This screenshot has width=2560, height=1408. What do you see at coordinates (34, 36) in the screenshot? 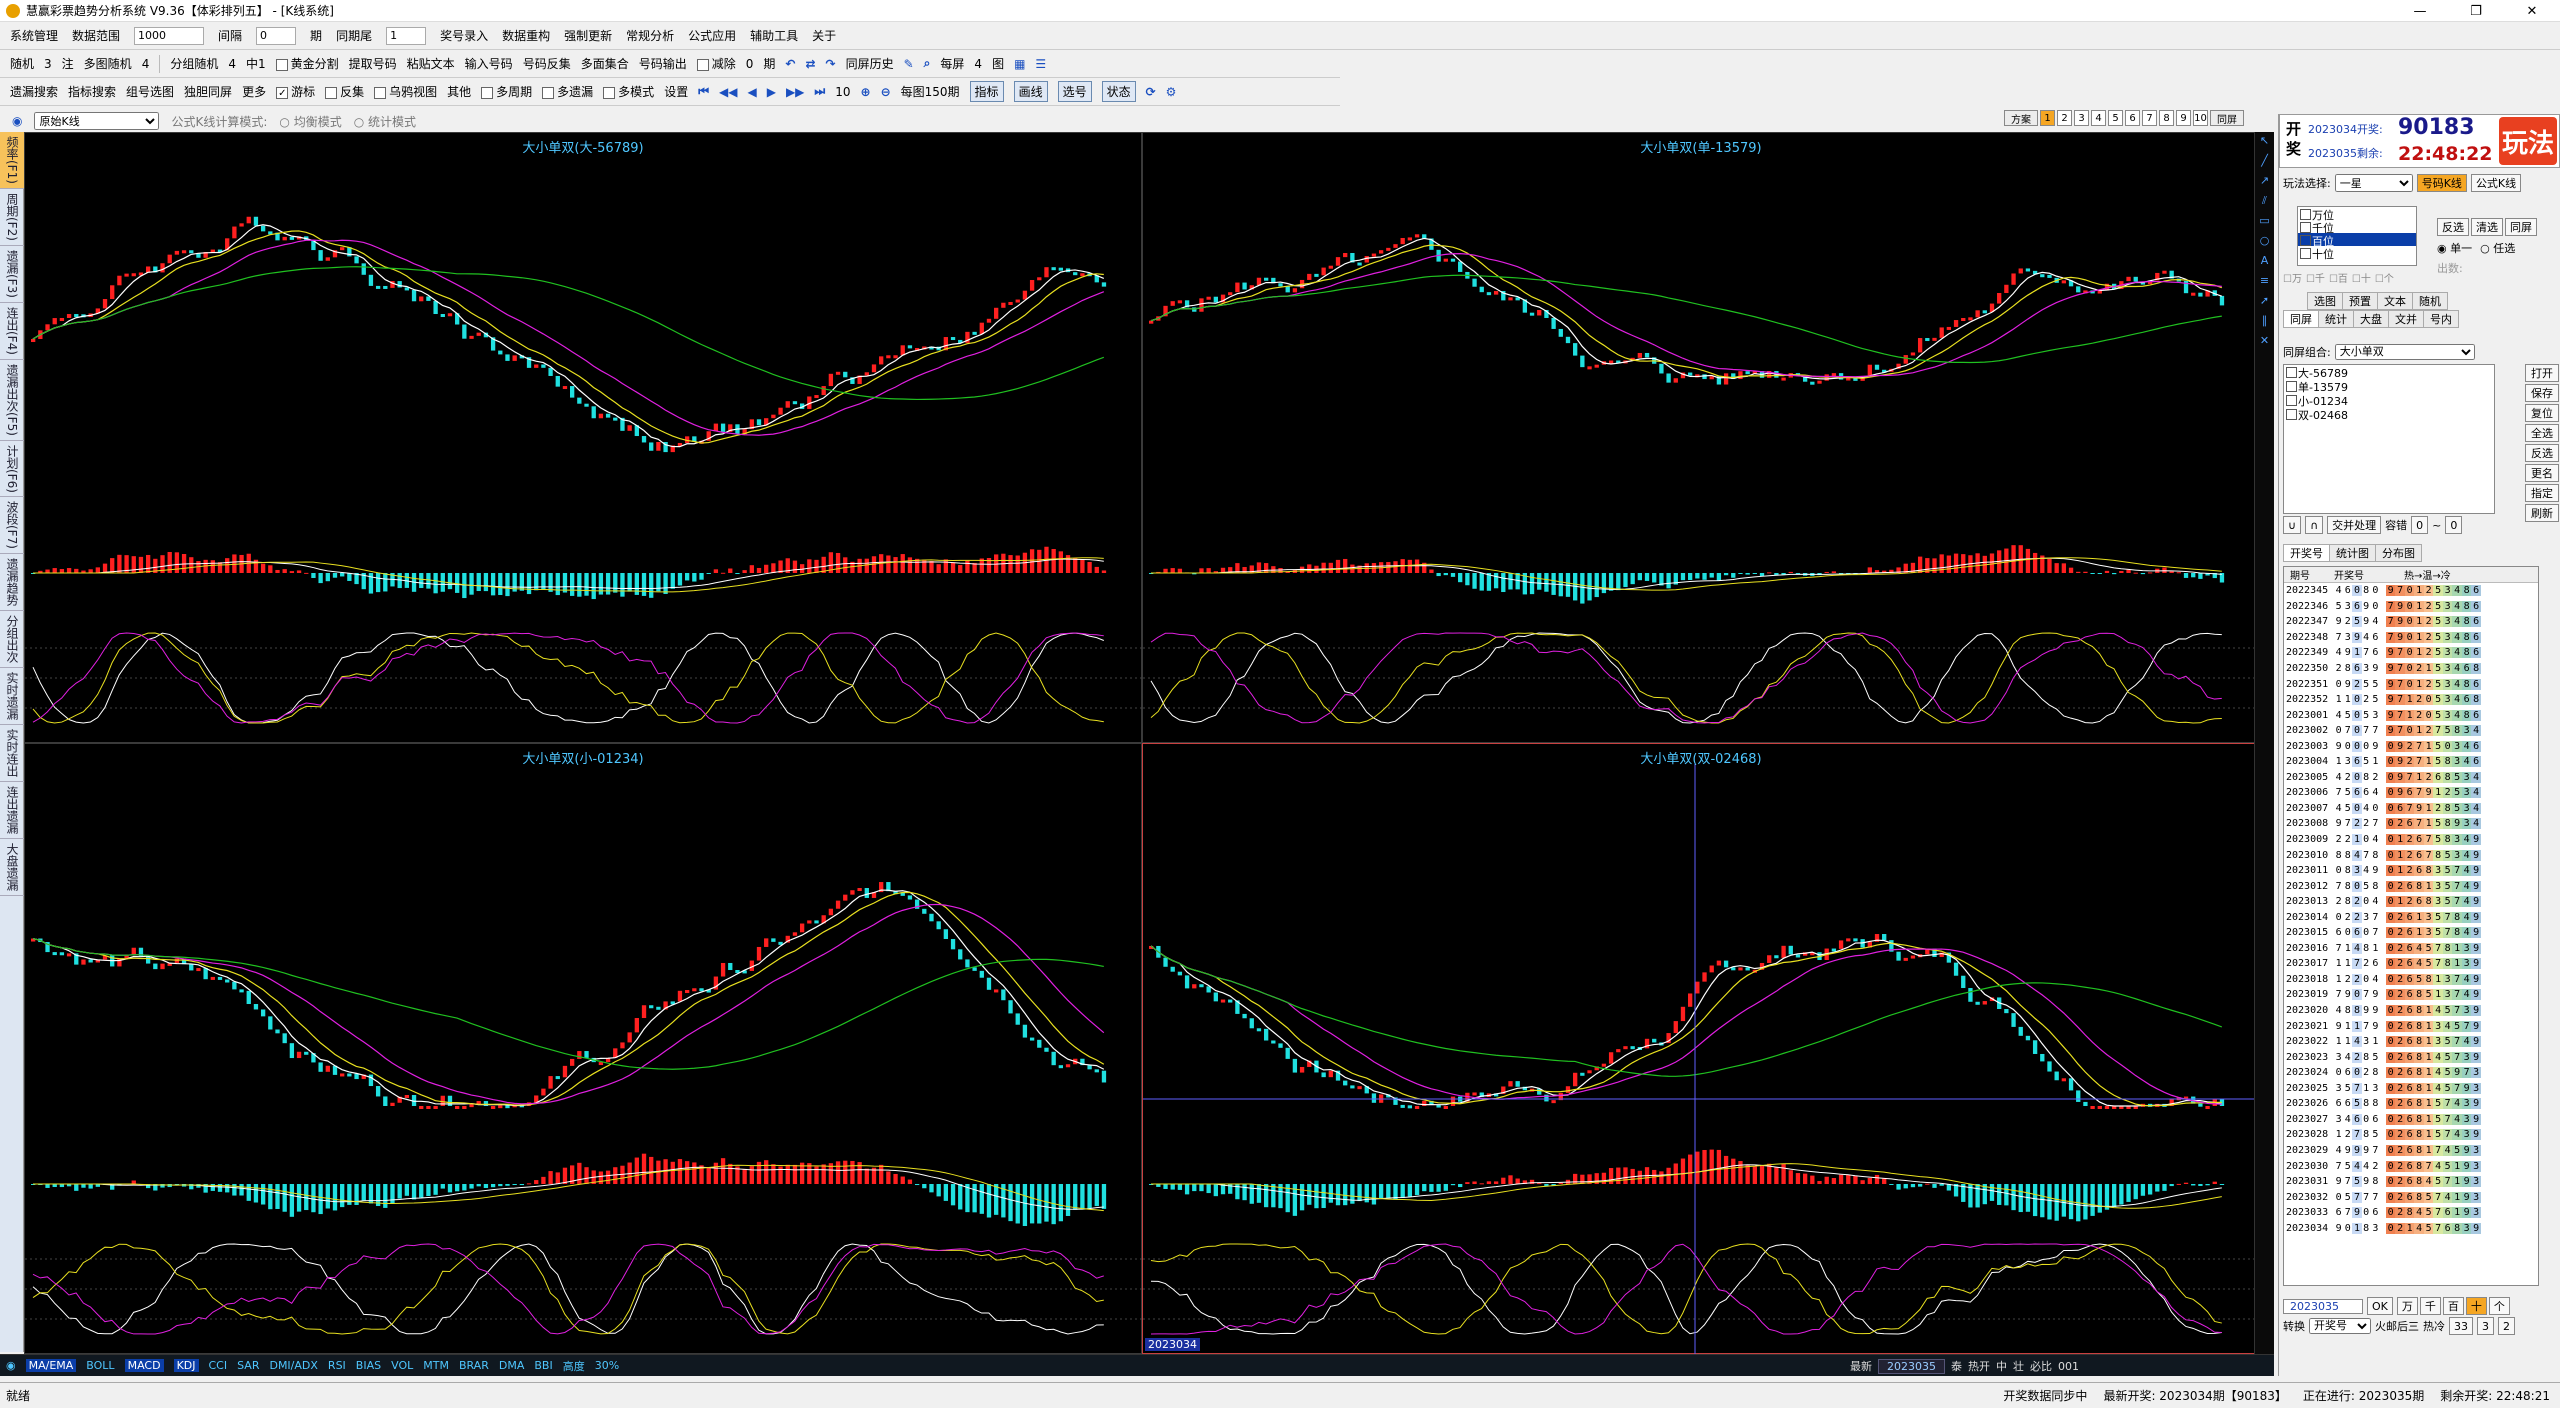
I see `menu-system: 系统管理` at bounding box center [34, 36].